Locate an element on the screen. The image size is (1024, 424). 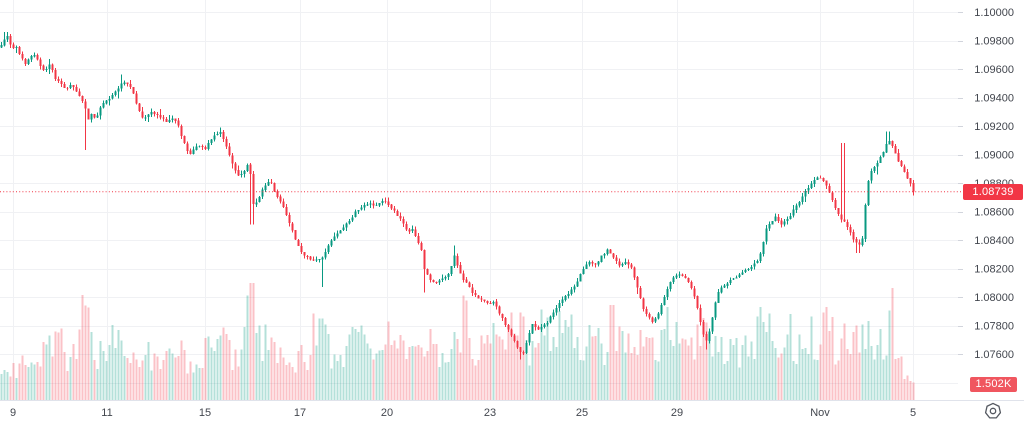
y-axis-label: 1.08400 is located at coordinates (994, 241).